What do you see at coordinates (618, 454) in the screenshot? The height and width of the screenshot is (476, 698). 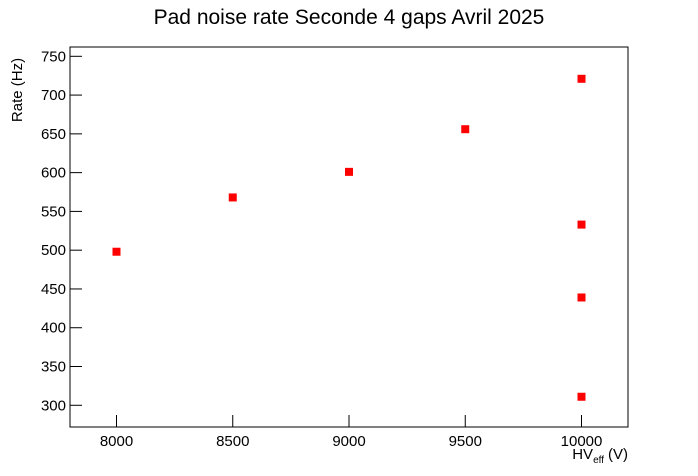 I see `x-label-unit: (V)` at bounding box center [618, 454].